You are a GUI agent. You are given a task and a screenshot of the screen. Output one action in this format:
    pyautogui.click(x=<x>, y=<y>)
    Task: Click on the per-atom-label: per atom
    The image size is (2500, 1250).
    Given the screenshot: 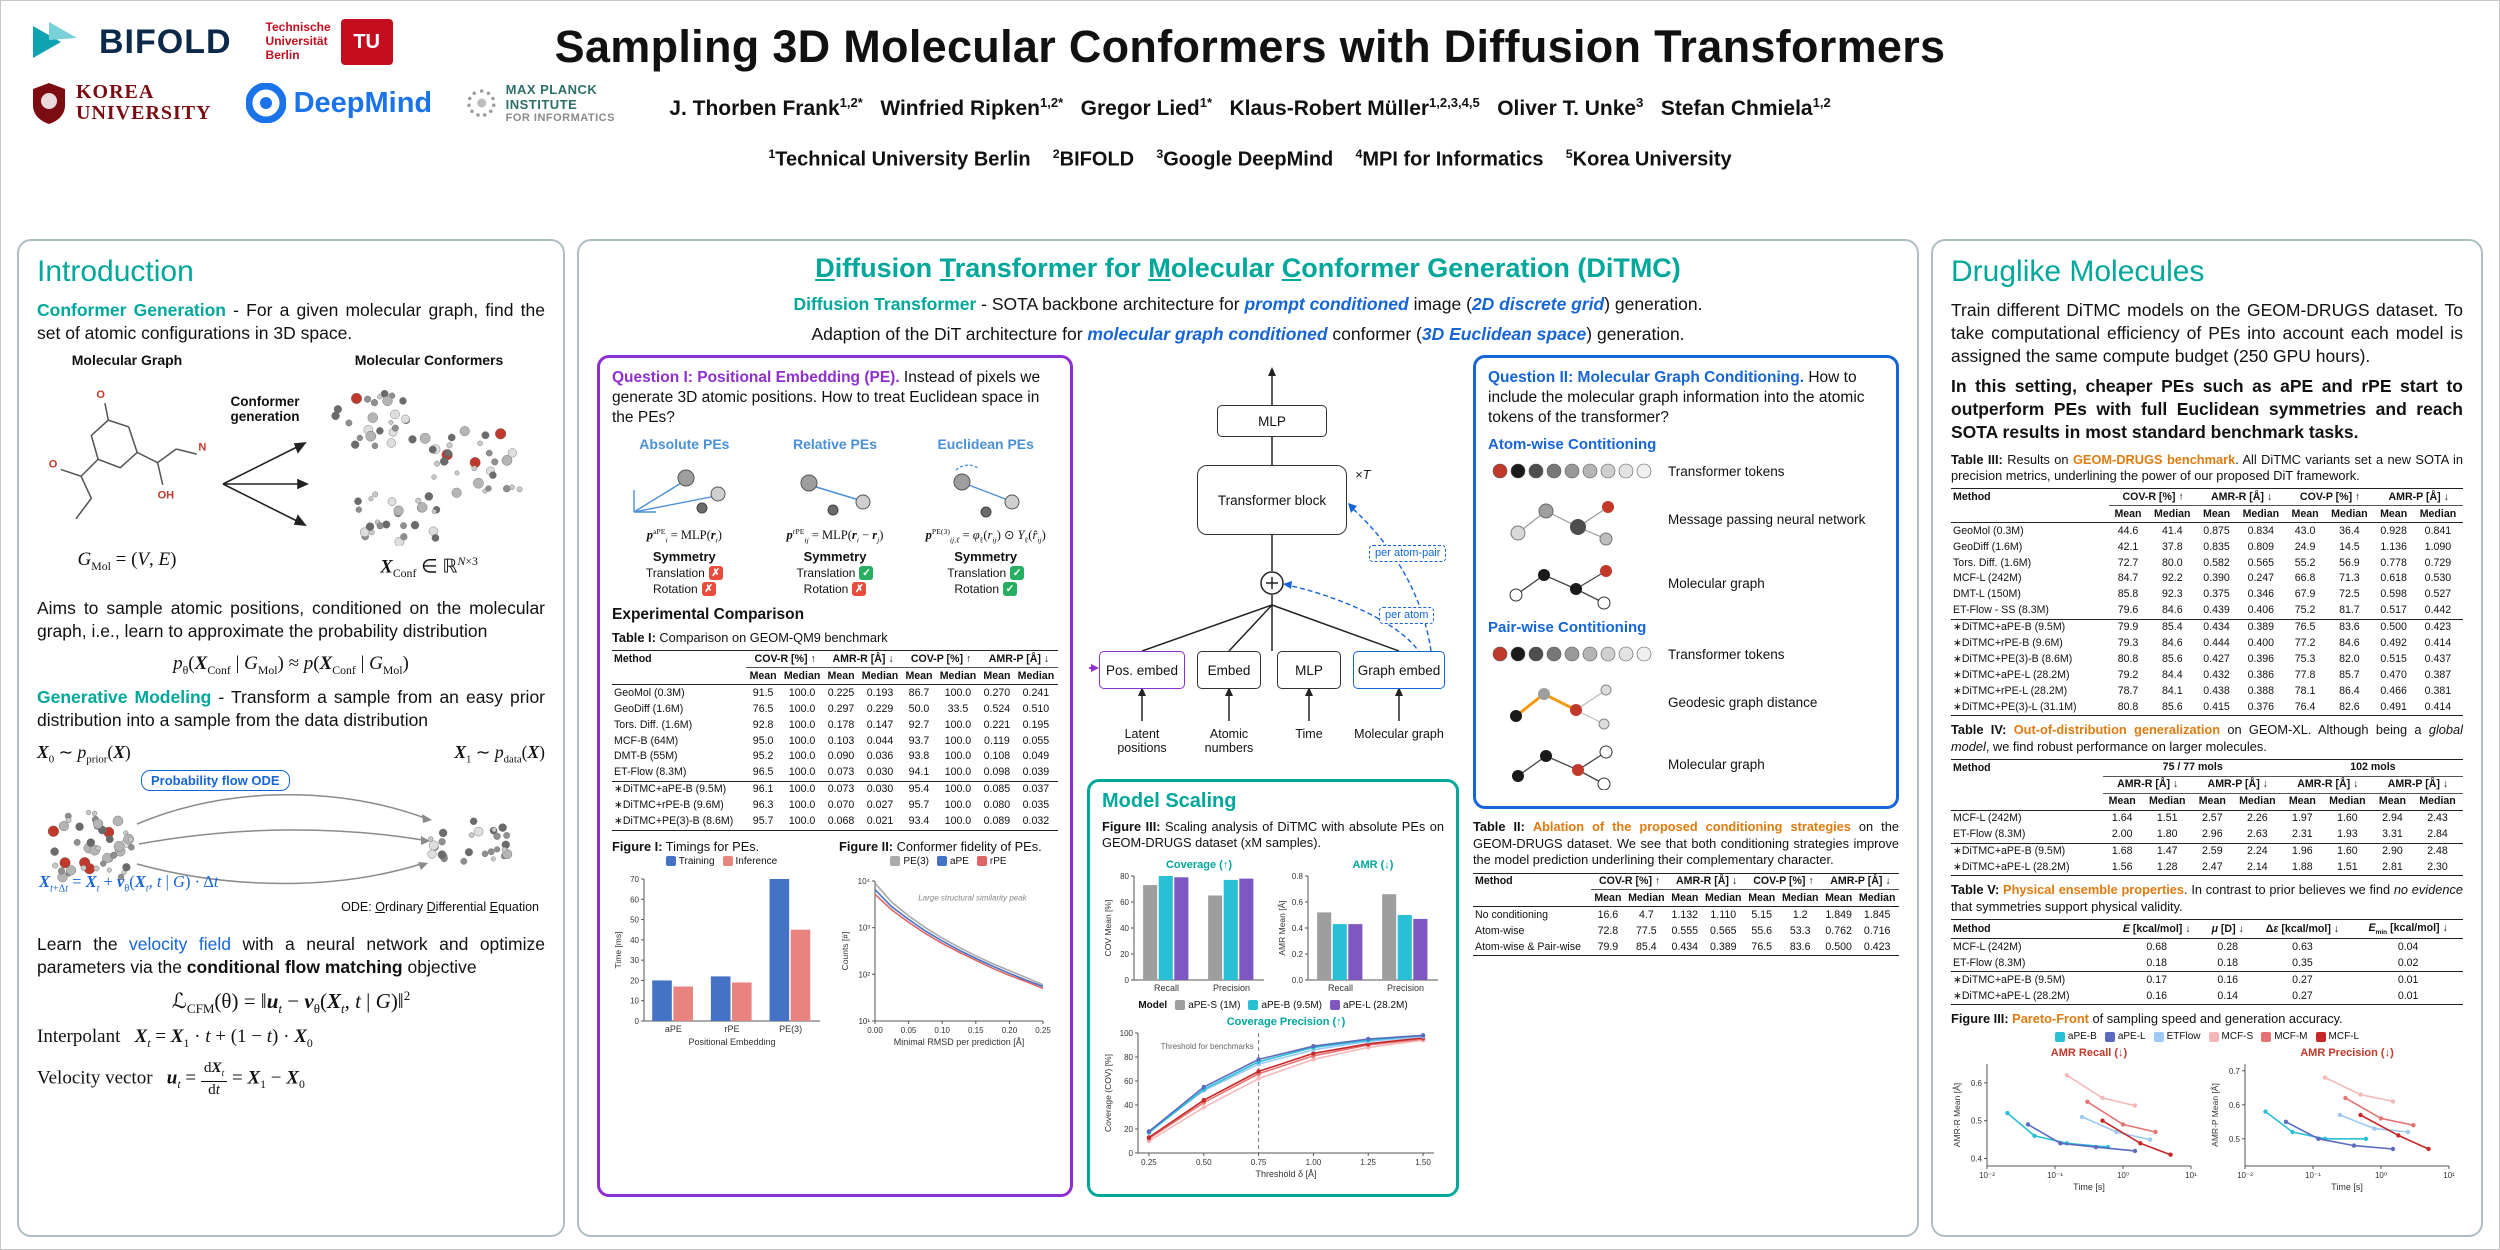 What is the action you would take?
    pyautogui.click(x=1407, y=615)
    